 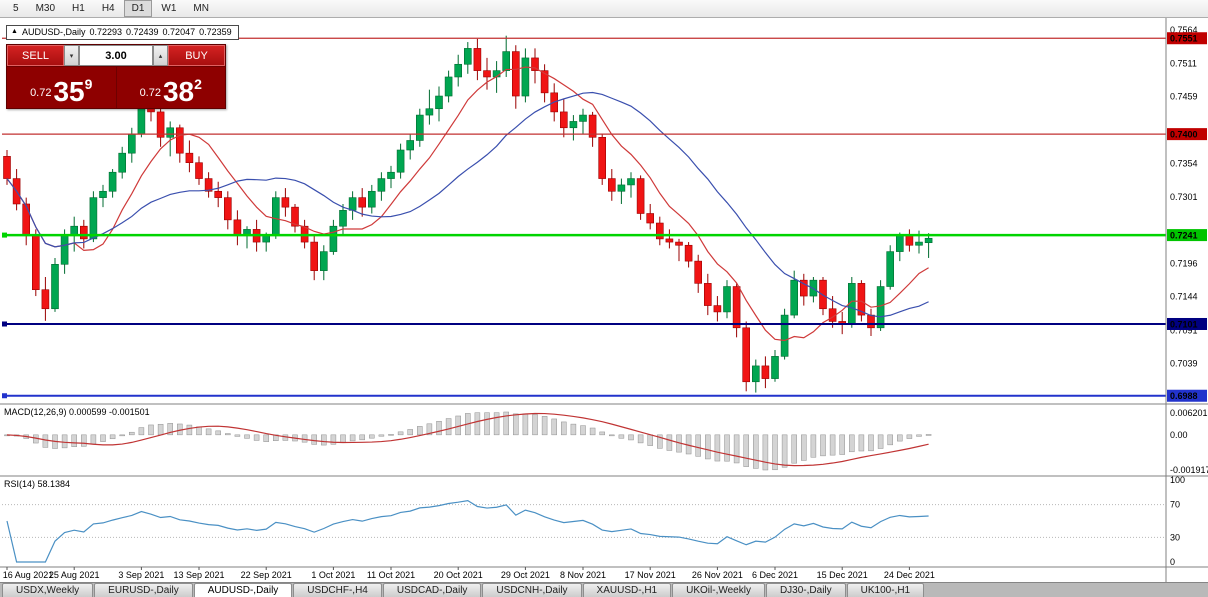 I want to click on svg-text: 0.7459, so click(x=1184, y=97).